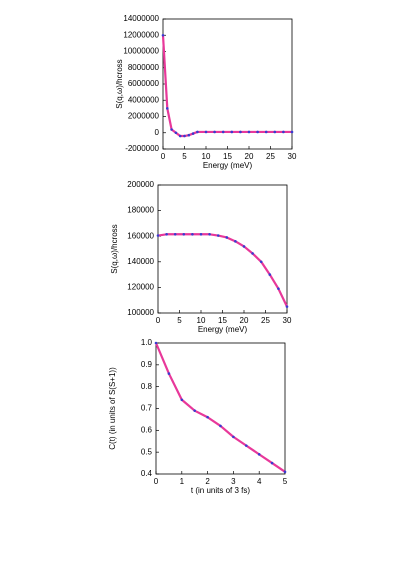 Image resolution: width=413 pixels, height=585 pixels. Describe the element at coordinates (140, 210) in the screenshot. I see `y-tick-label: 180000` at that location.